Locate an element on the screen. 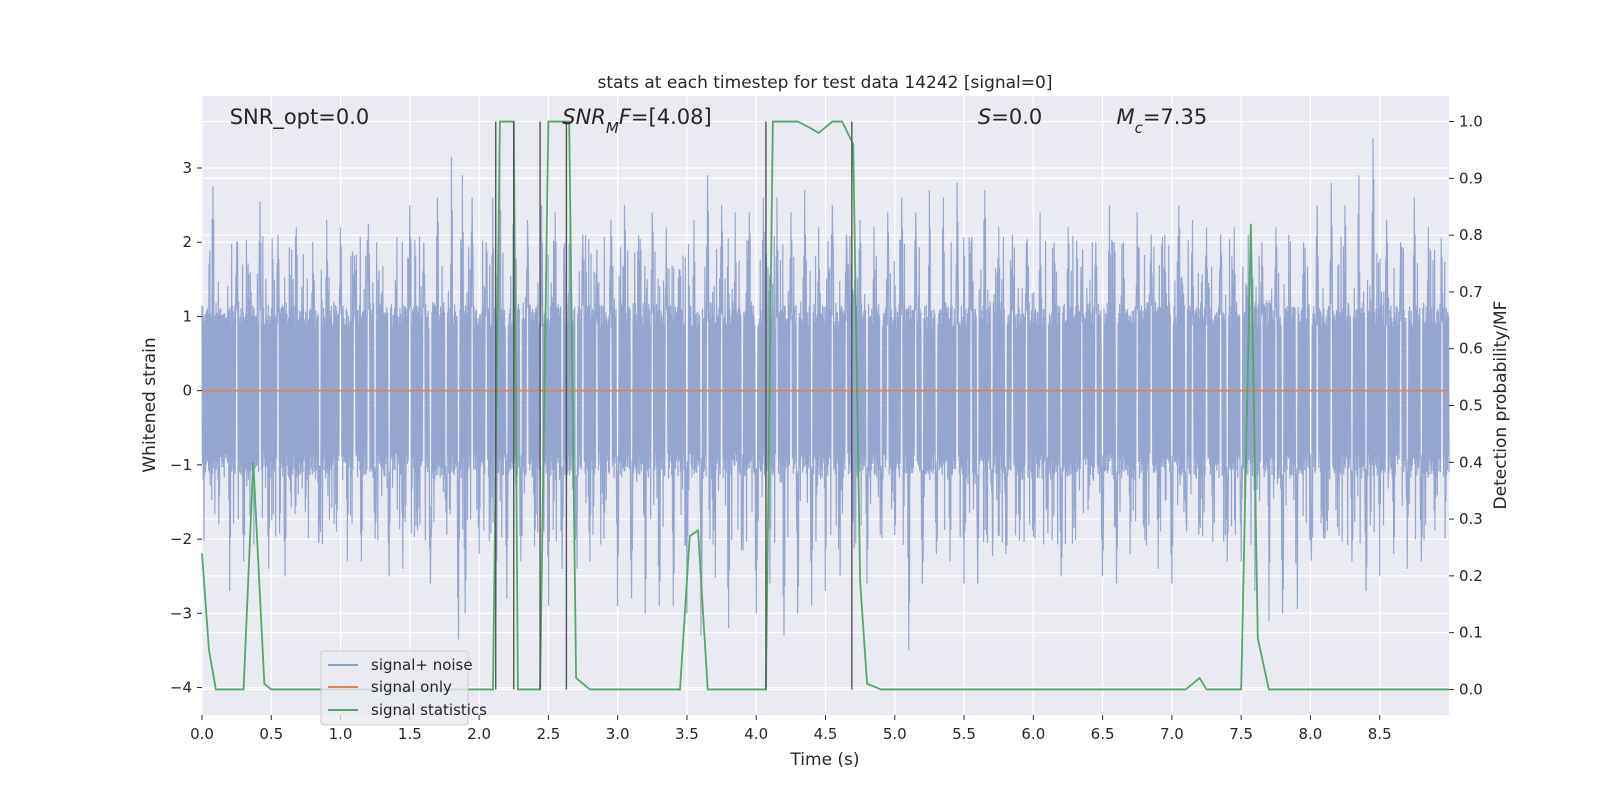 Image resolution: width=1600 pixels, height=800 pixels. y-tick-label-right: 0.1 is located at coordinates (1471, 633).